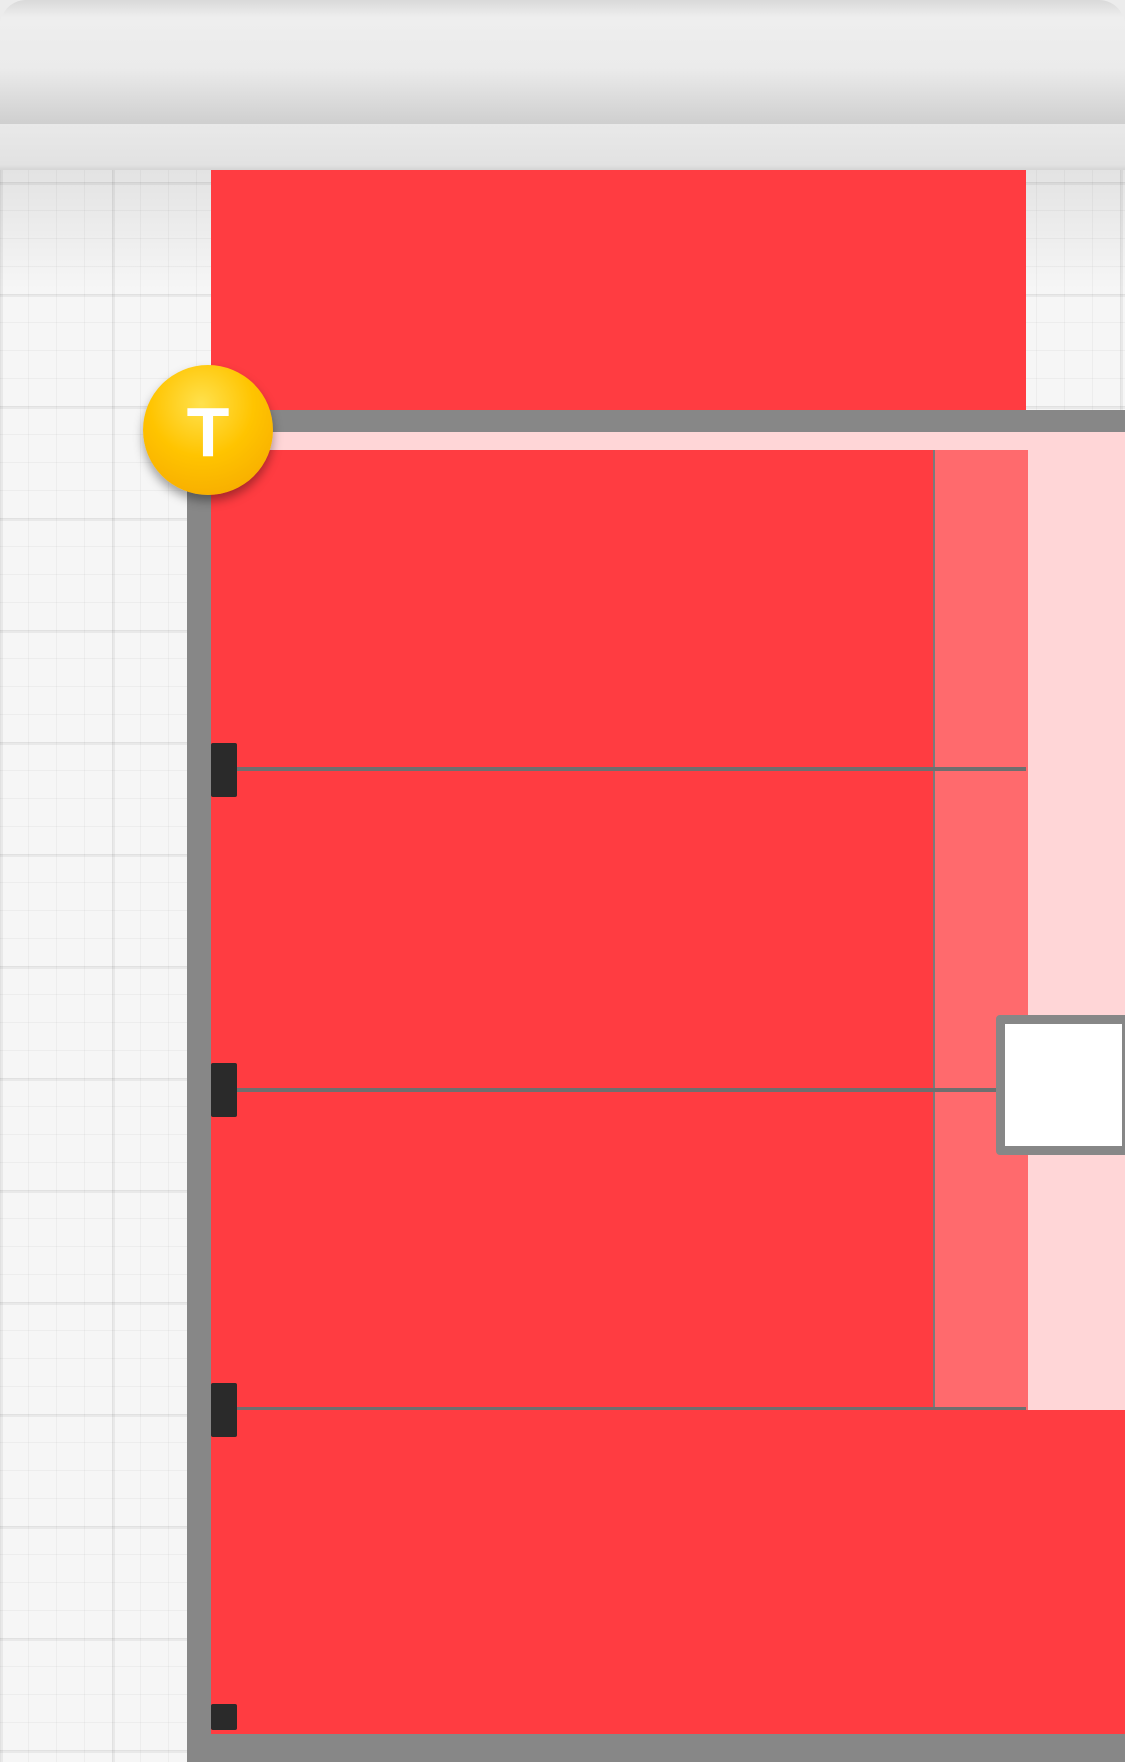 This screenshot has height=1762, width=1125. I want to click on window-titlebar, so click(562, 62).